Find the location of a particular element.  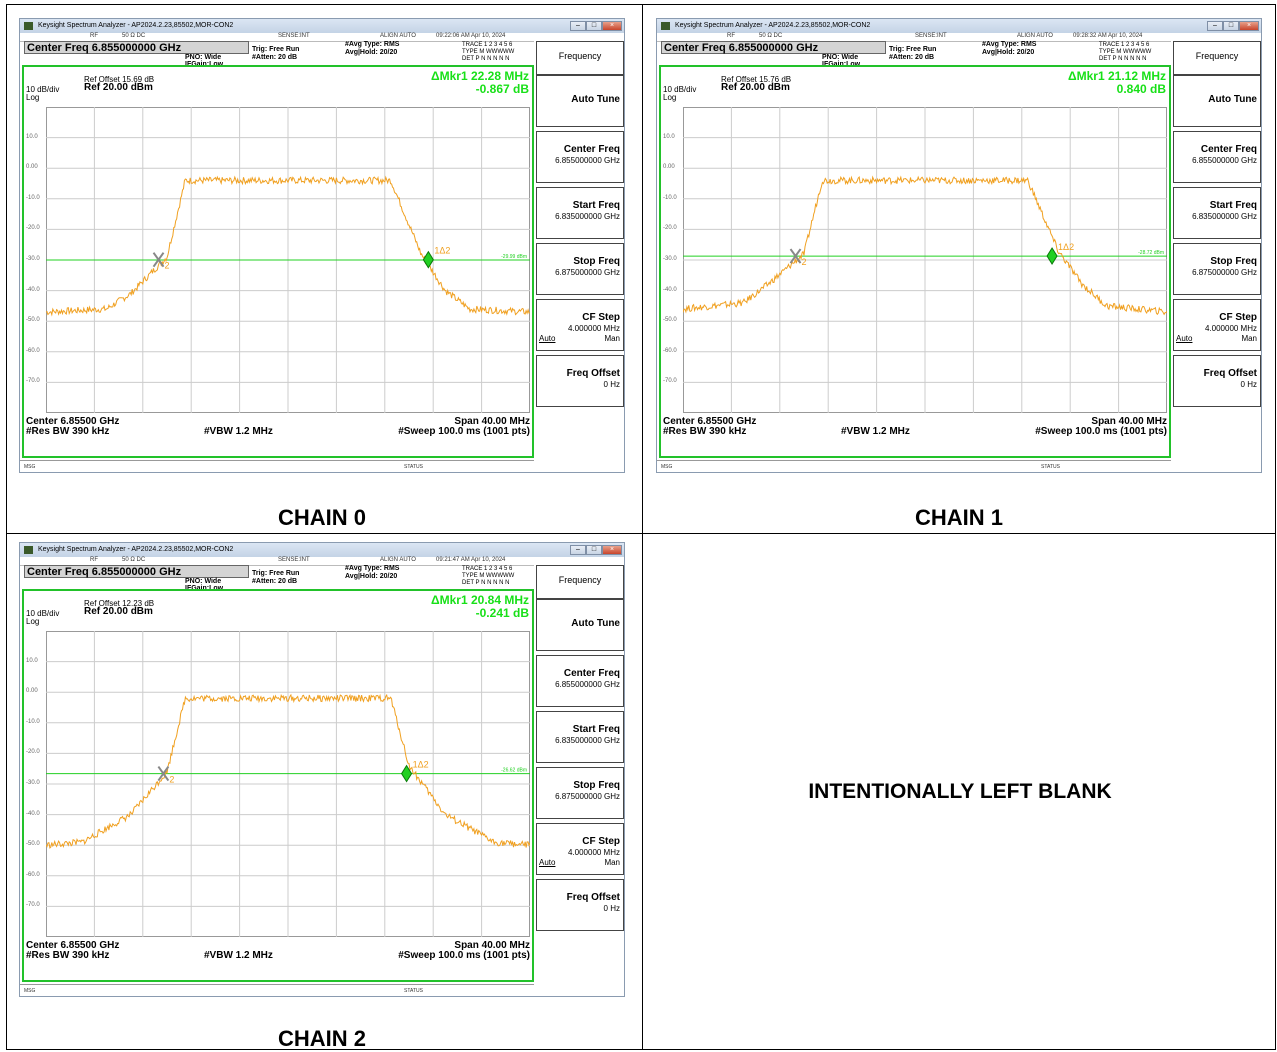

chain-label: CHAIN 1 is located at coordinates (958, 517).